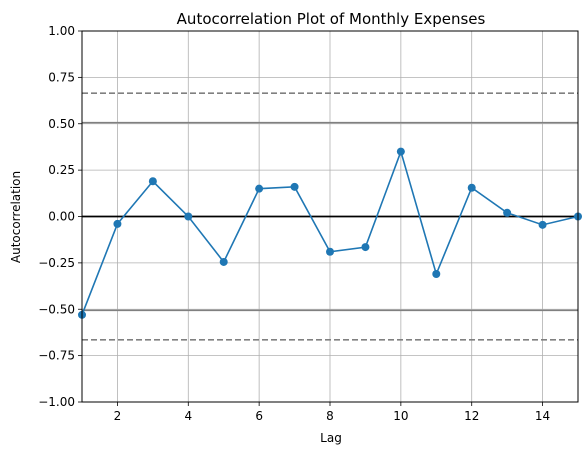 The image size is (587, 455). Describe the element at coordinates (56, 356) in the screenshot. I see `y-tick-label: −0.75` at that location.